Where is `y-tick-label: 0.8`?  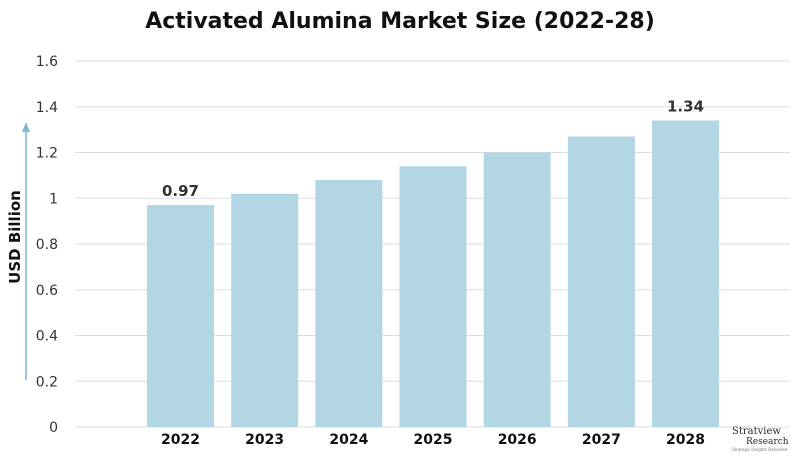
y-tick-label: 0.8 is located at coordinates (47, 245).